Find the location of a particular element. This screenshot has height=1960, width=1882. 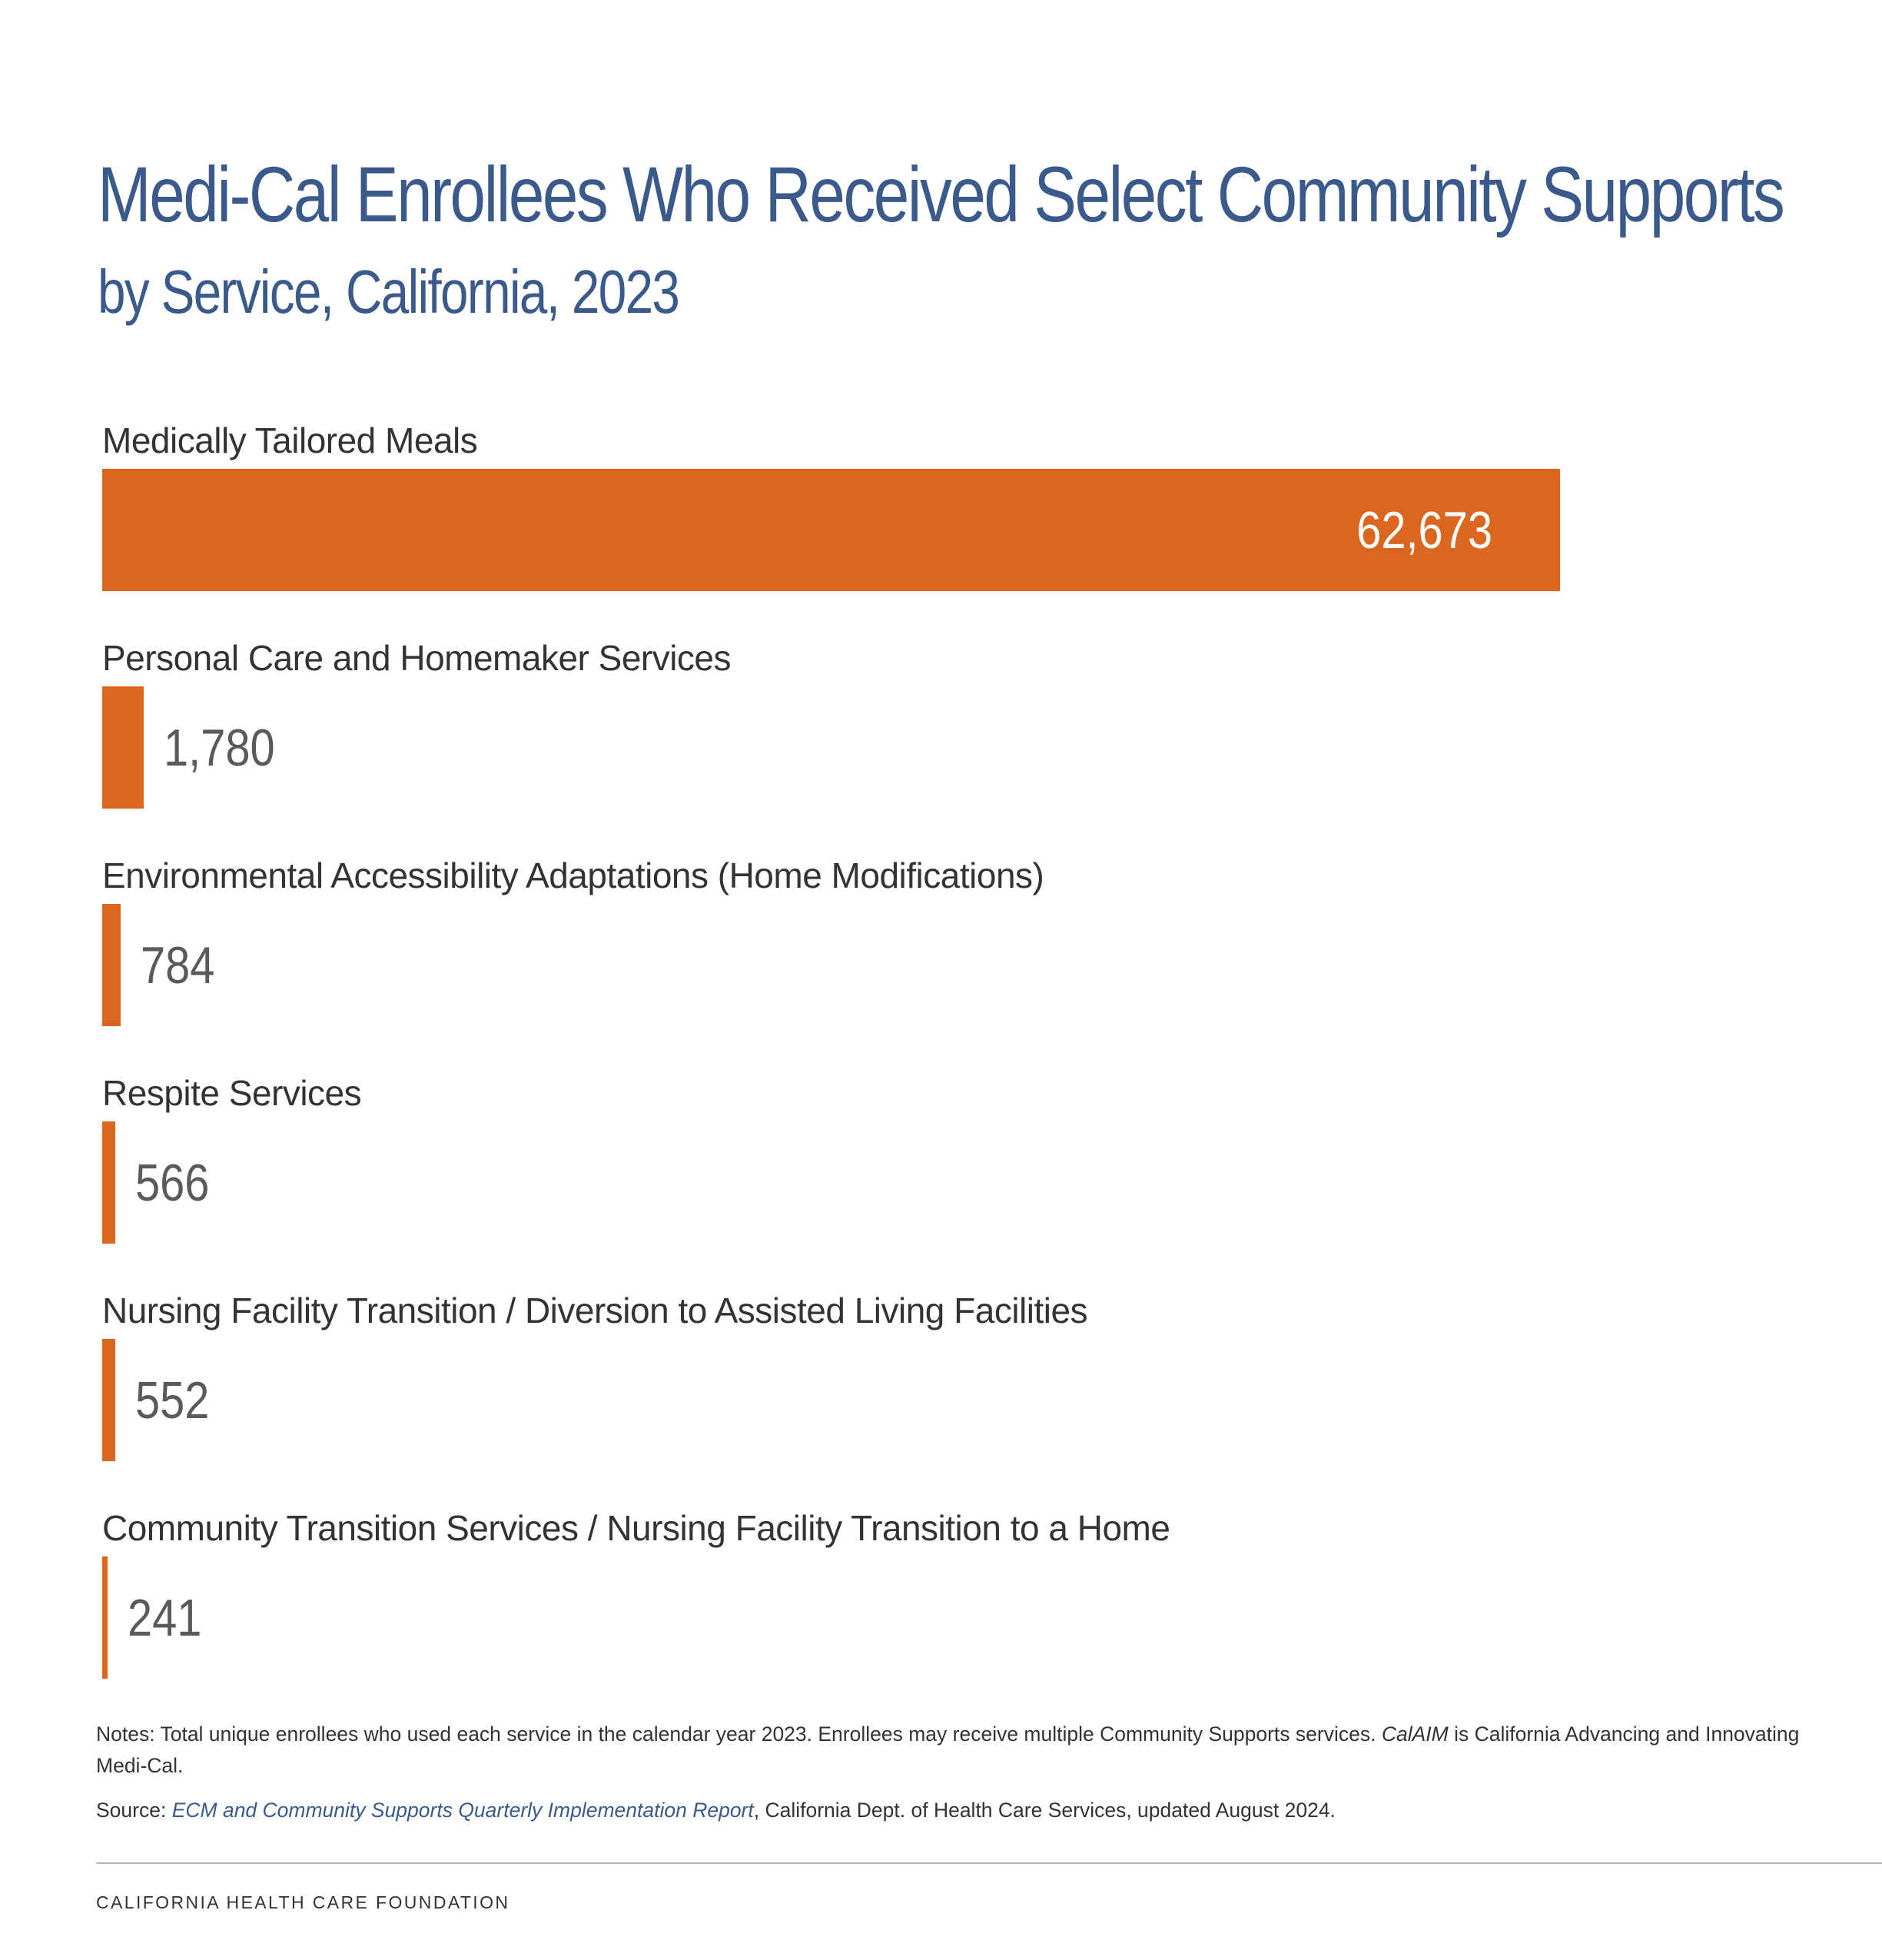

value-label: 784 is located at coordinates (178, 965).